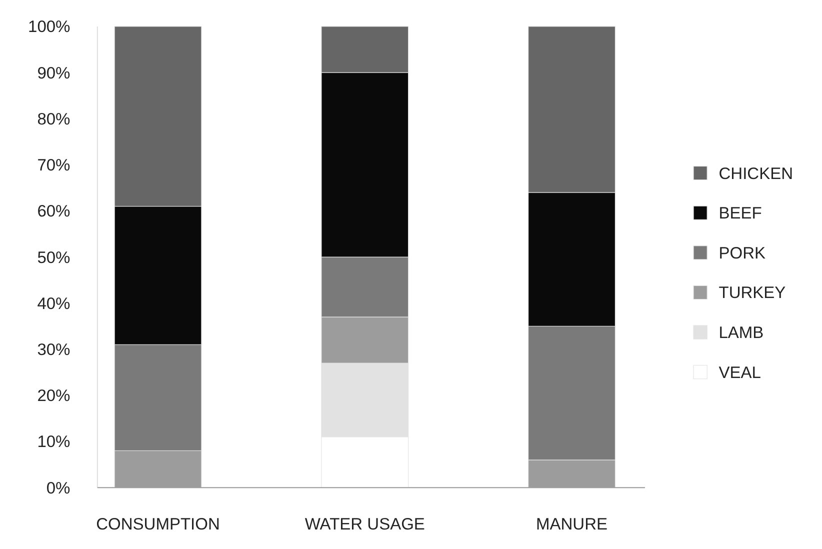 Image resolution: width=822 pixels, height=549 pixels. What do you see at coordinates (741, 333) in the screenshot?
I see `legend-label: LAMB` at bounding box center [741, 333].